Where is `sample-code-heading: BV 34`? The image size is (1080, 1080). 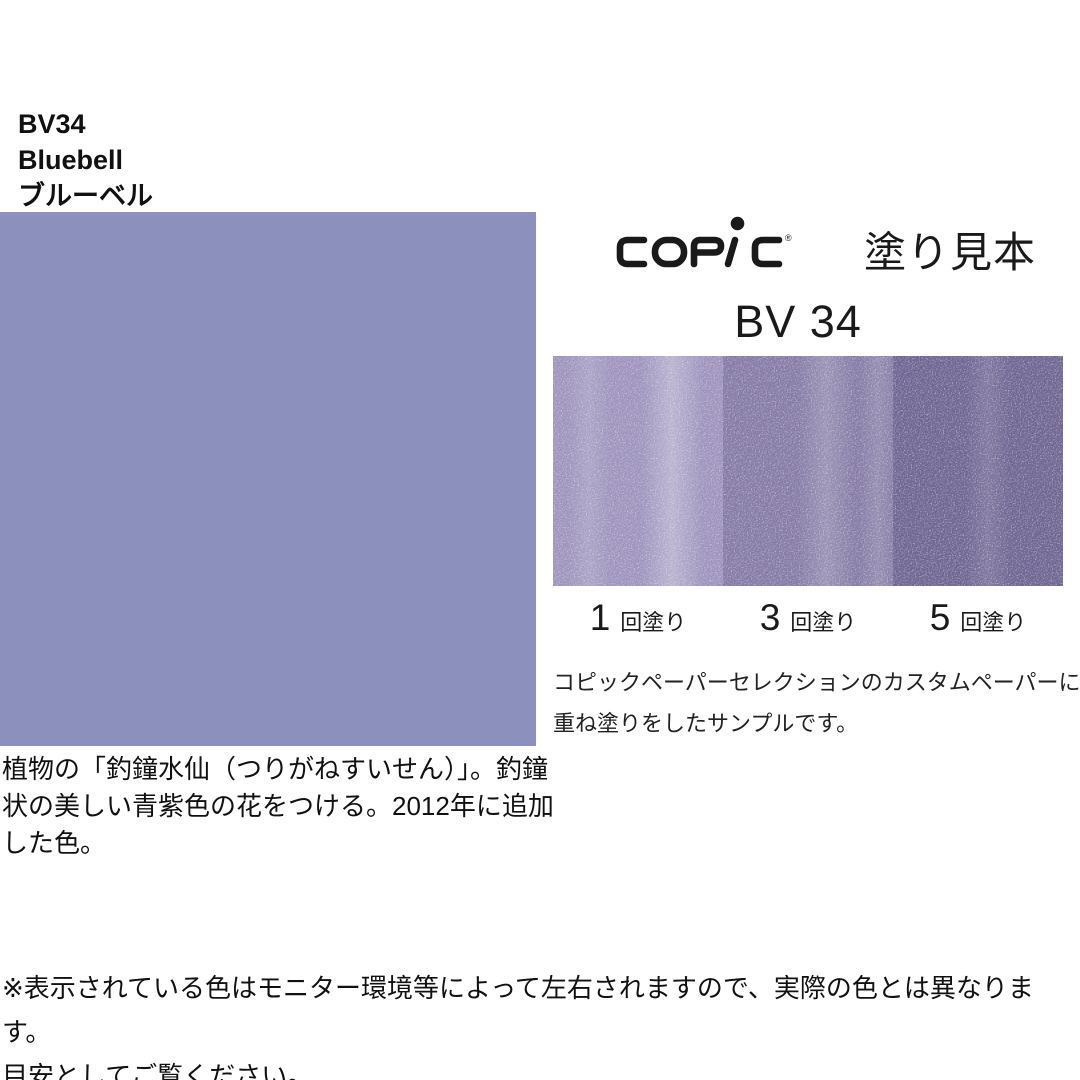 sample-code-heading: BV 34 is located at coordinates (798, 321).